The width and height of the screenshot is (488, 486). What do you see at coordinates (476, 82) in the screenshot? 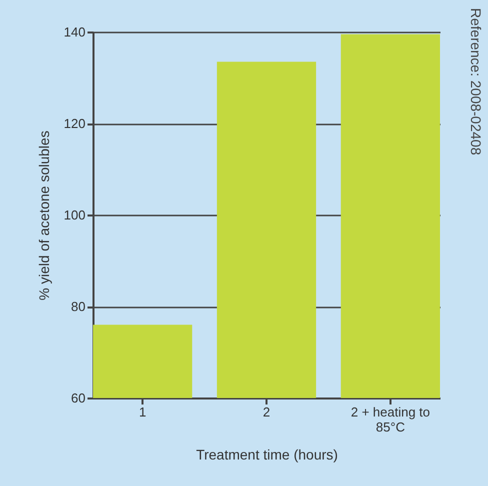
I see `text: Reference: 2008-02408` at bounding box center [476, 82].